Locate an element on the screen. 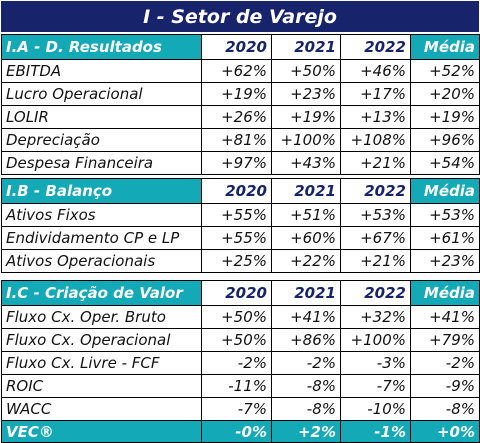 The width and height of the screenshot is (480, 443). value-cell: -3% is located at coordinates (375, 363).